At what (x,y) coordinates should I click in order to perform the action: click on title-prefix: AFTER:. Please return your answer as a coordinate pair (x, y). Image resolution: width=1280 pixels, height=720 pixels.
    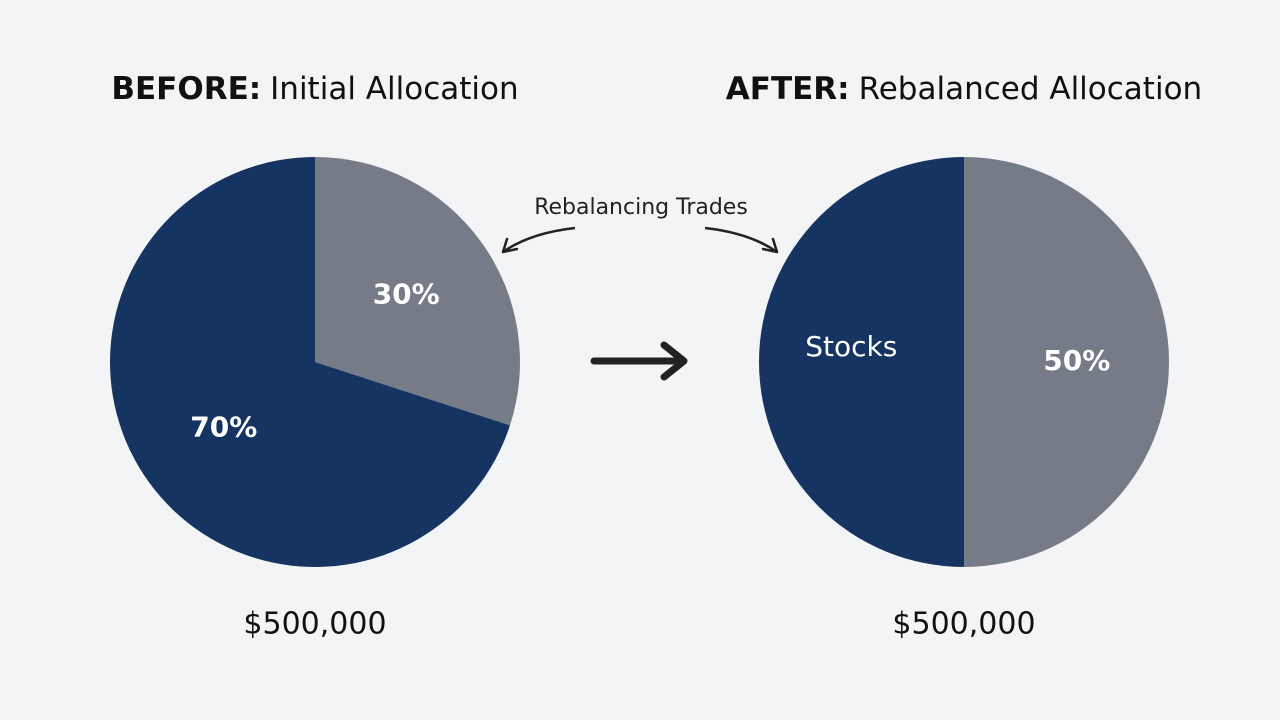
    Looking at the image, I should click on (788, 89).